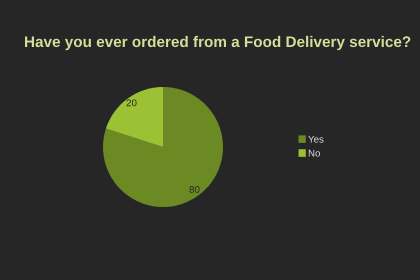 The width and height of the screenshot is (420, 280). Describe the element at coordinates (314, 153) in the screenshot. I see `legend-label: No` at that location.